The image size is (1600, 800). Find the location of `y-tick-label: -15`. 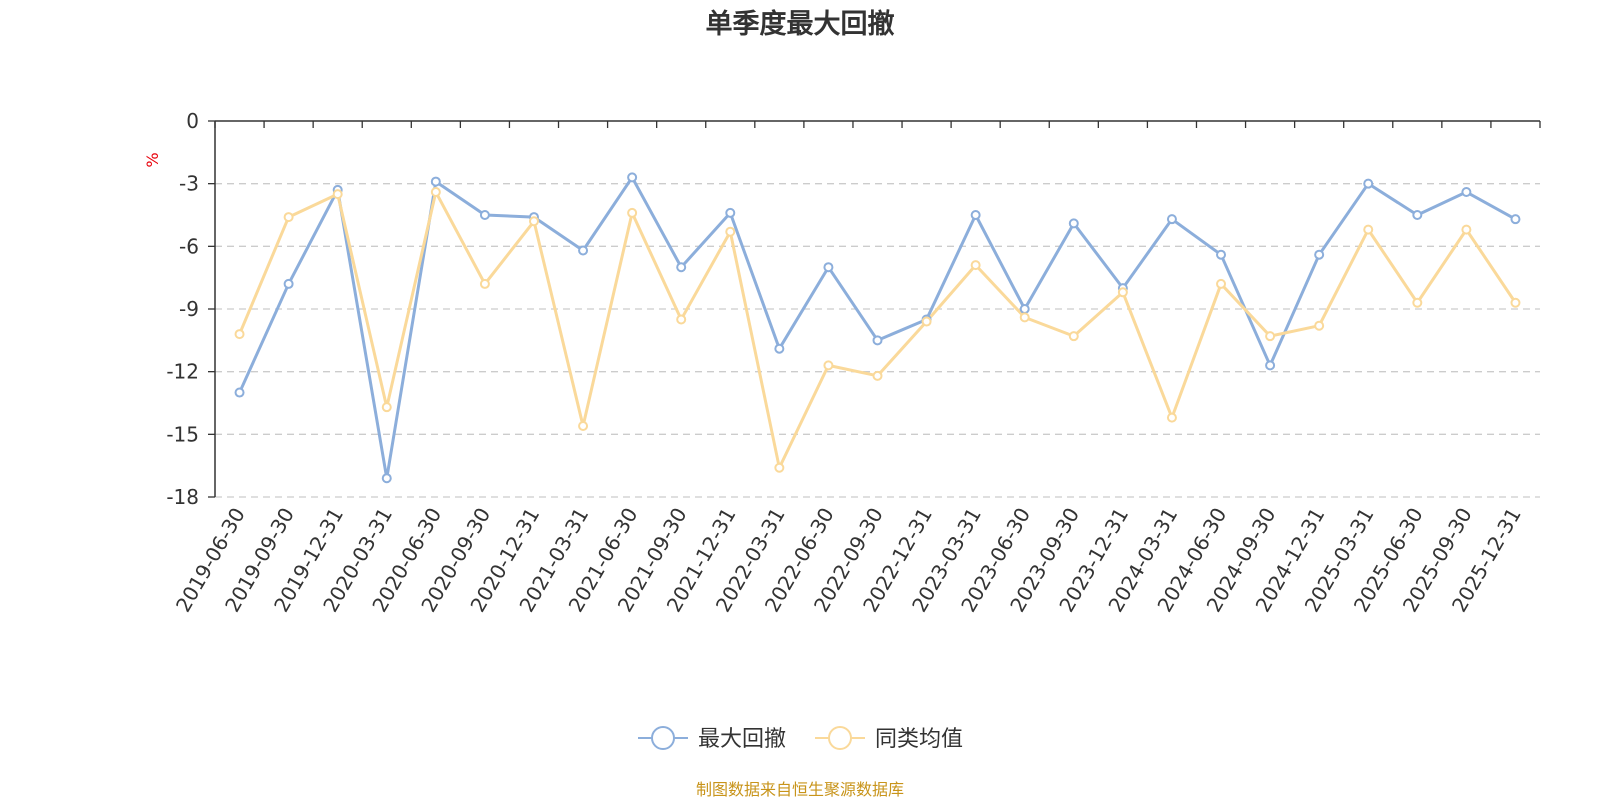

y-tick-label: -15 is located at coordinates (182, 434).